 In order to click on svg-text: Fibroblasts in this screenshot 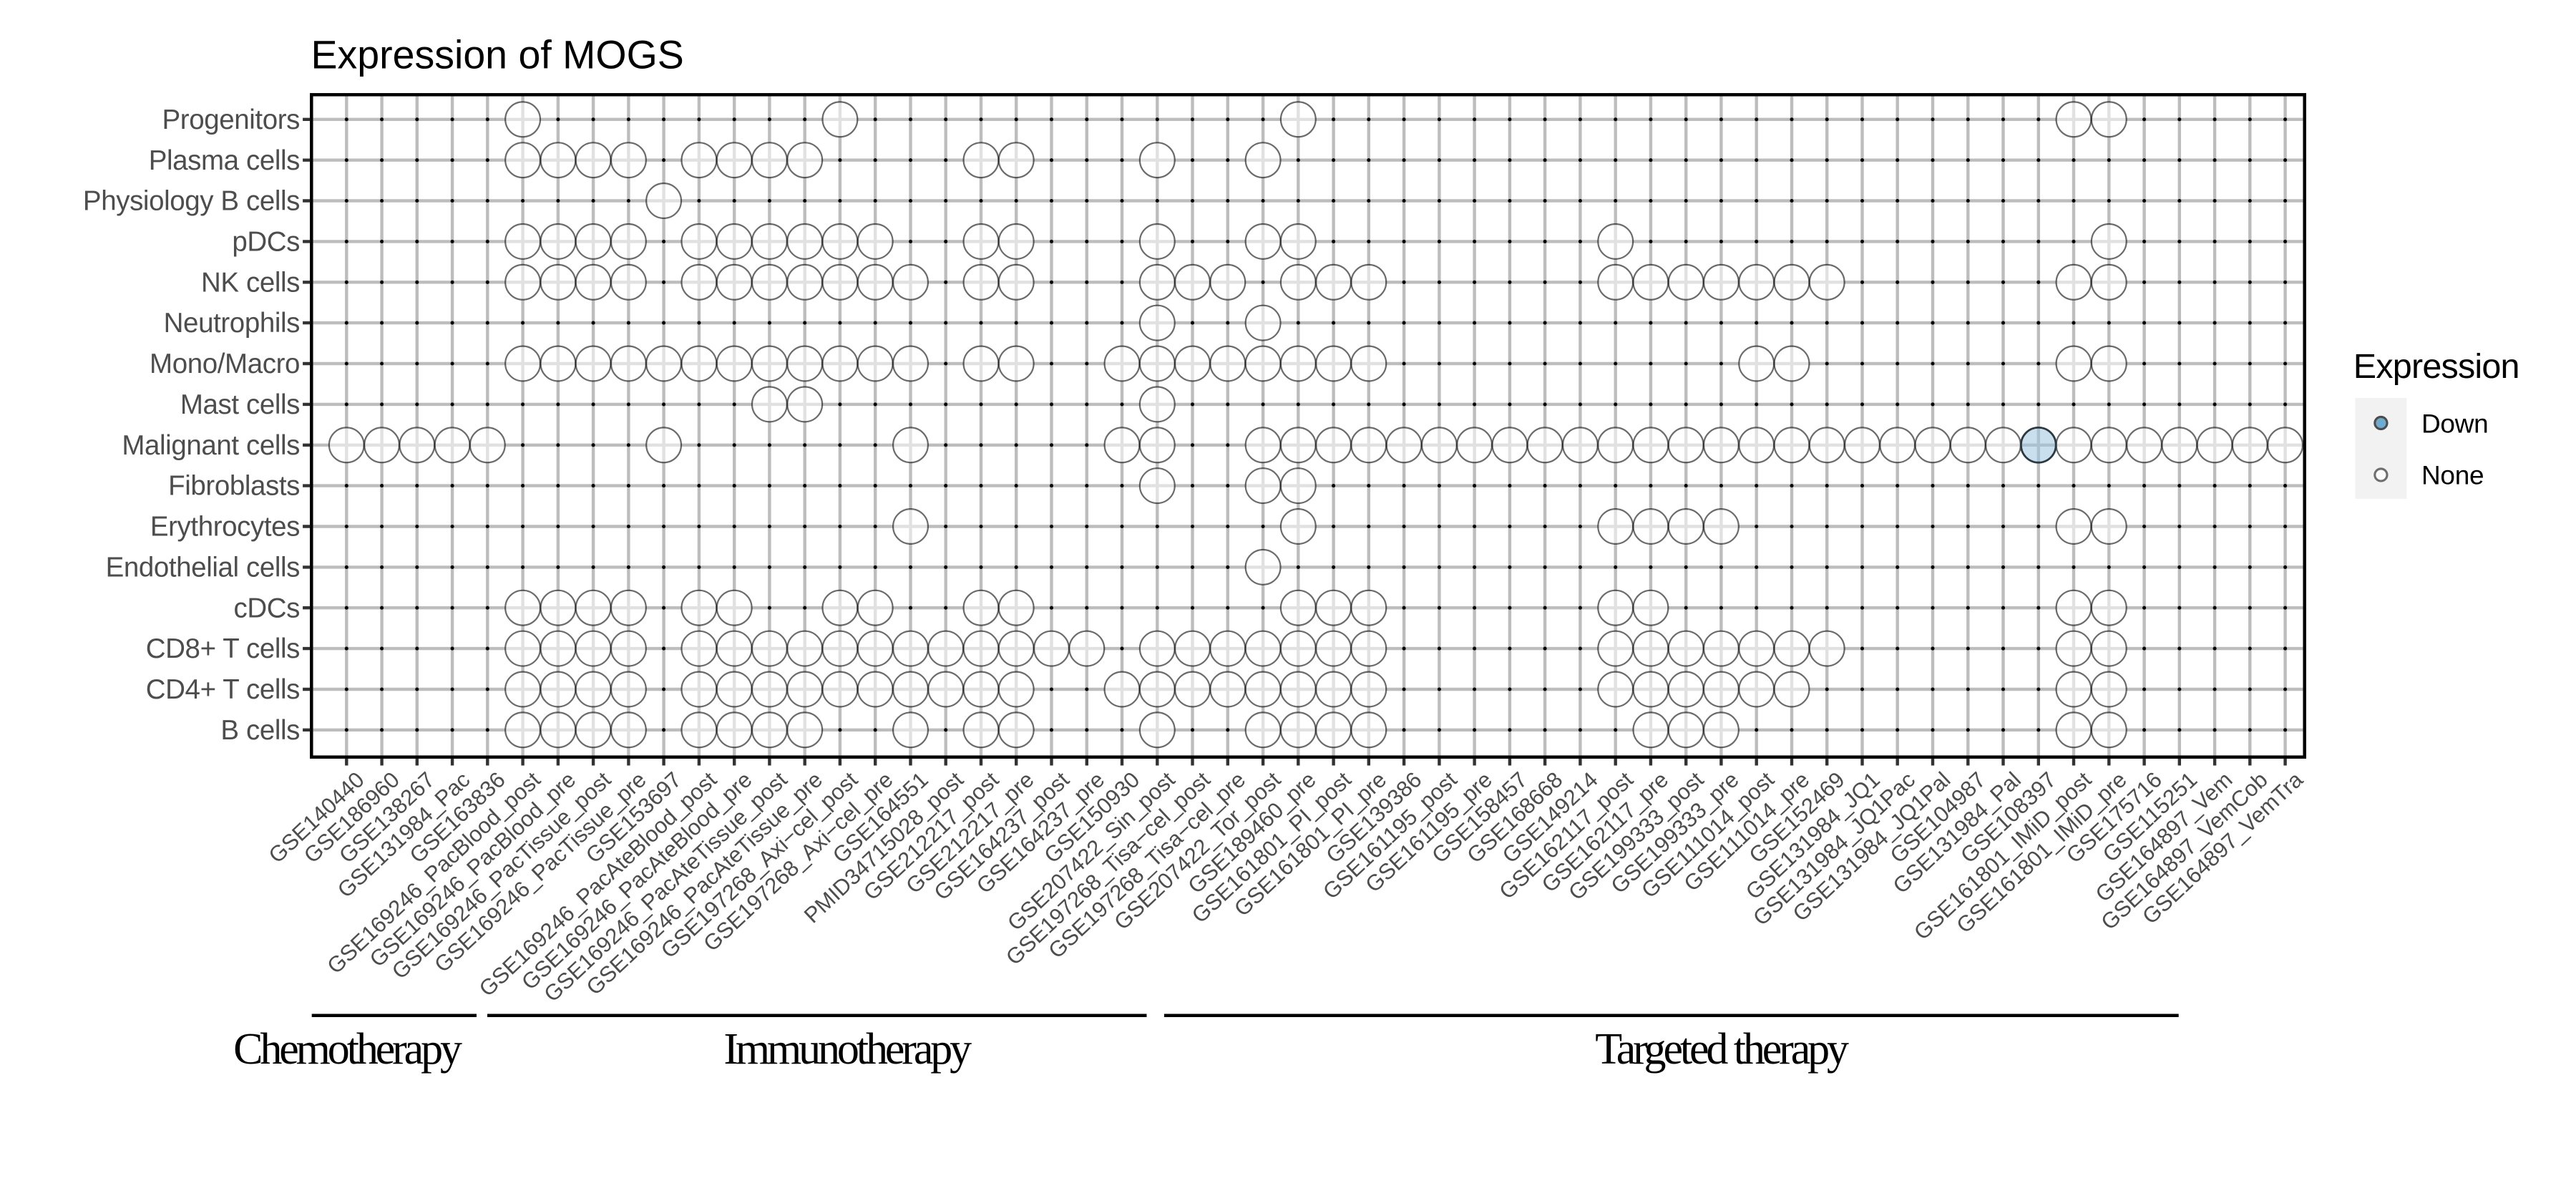, I will do `click(234, 486)`.